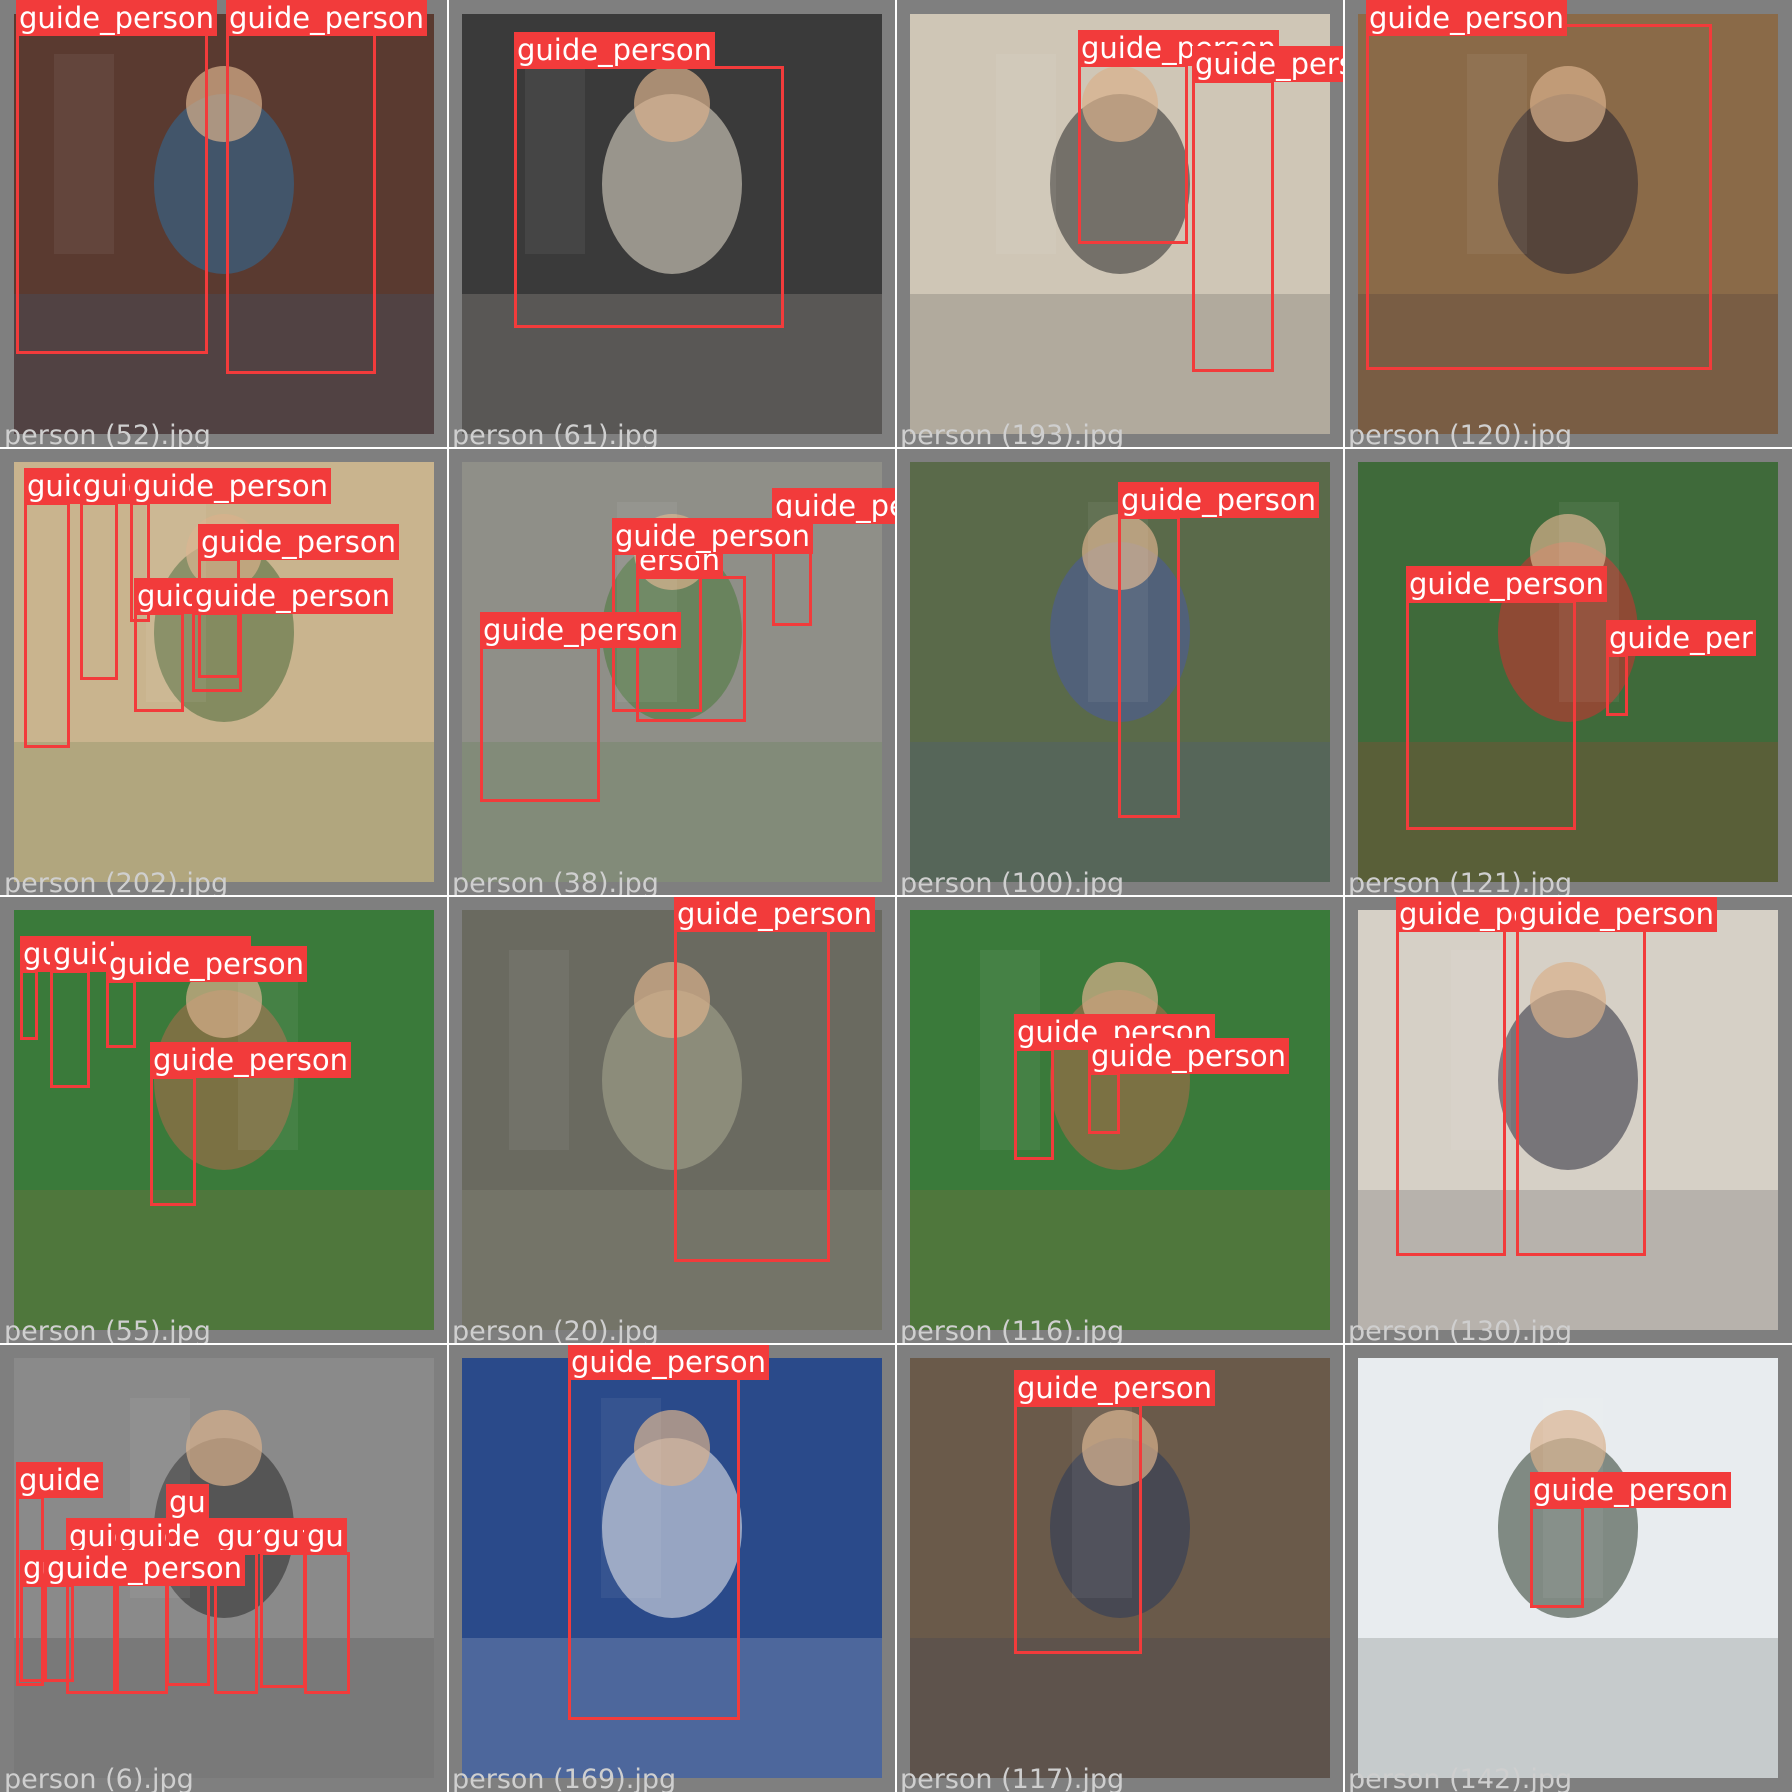 The image size is (1792, 1792). Describe the element at coordinates (564, 1778) in the screenshot. I see `tile-filename: person (169).jpg` at that location.